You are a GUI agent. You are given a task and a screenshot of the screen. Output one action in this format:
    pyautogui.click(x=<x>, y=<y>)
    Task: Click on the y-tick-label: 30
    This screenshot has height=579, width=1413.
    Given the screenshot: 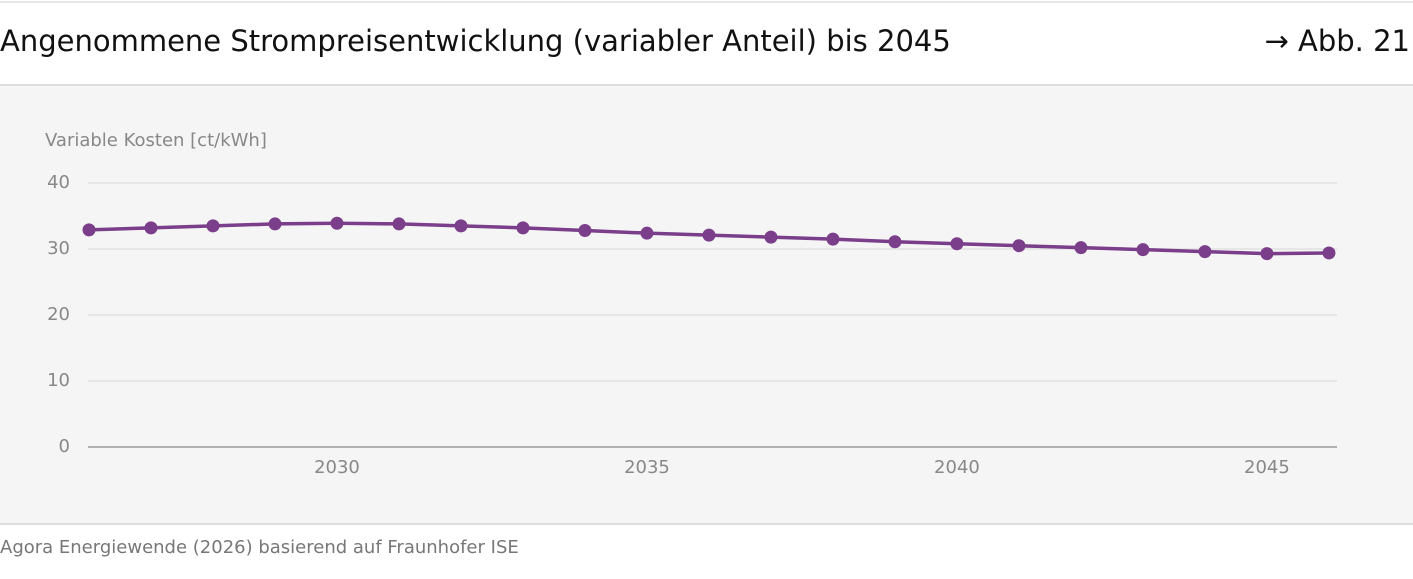 What is the action you would take?
    pyautogui.click(x=58, y=248)
    